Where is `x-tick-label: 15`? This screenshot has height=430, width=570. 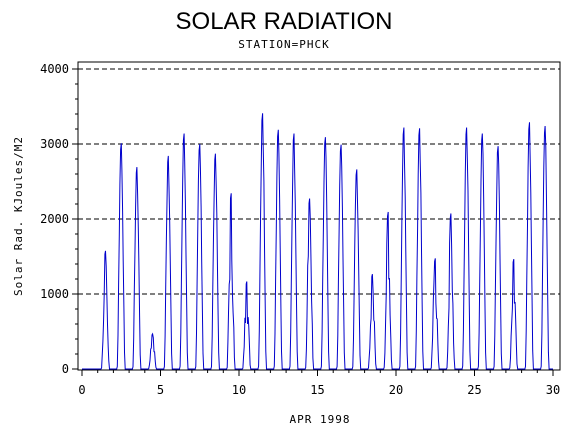
x-tick-label: 15 is located at coordinates (317, 390).